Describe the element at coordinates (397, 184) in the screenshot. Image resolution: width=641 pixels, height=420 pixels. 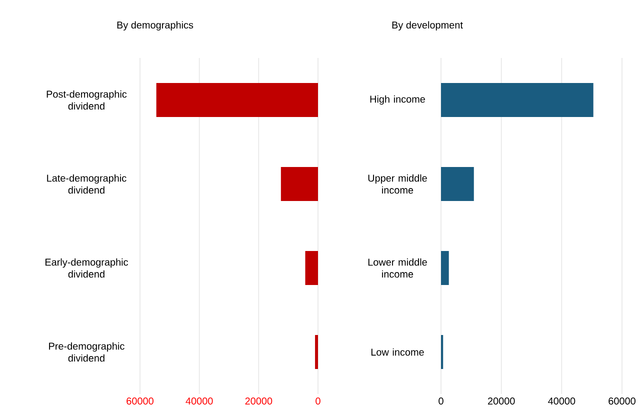
I see `y-tick-label: Upper middle income` at that location.